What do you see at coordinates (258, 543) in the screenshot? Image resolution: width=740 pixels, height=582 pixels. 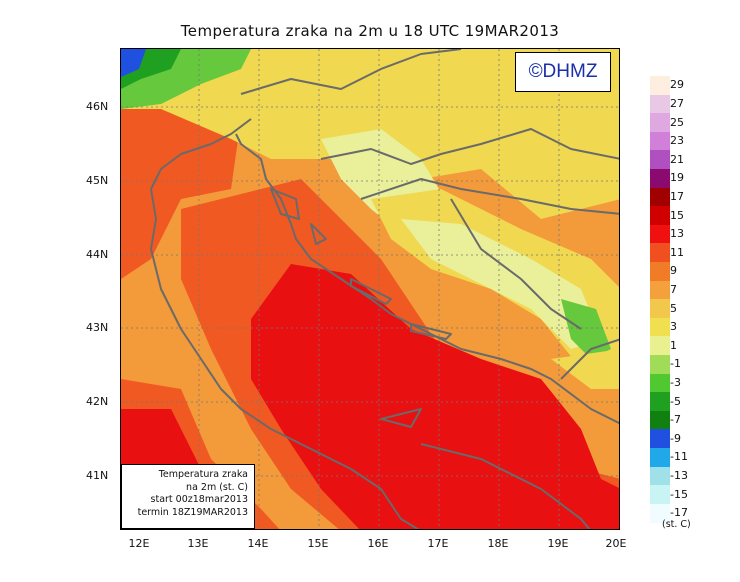 I see `x-tick-14e: 14E` at bounding box center [258, 543].